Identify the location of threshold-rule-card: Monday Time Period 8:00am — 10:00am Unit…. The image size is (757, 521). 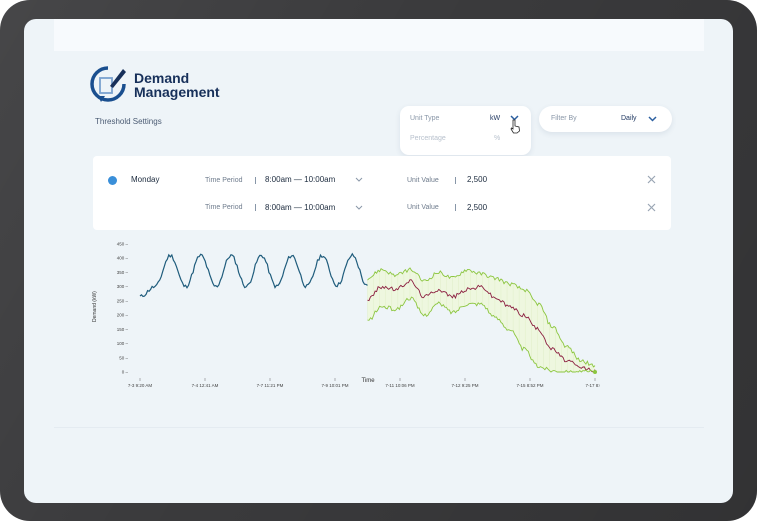
(382, 193).